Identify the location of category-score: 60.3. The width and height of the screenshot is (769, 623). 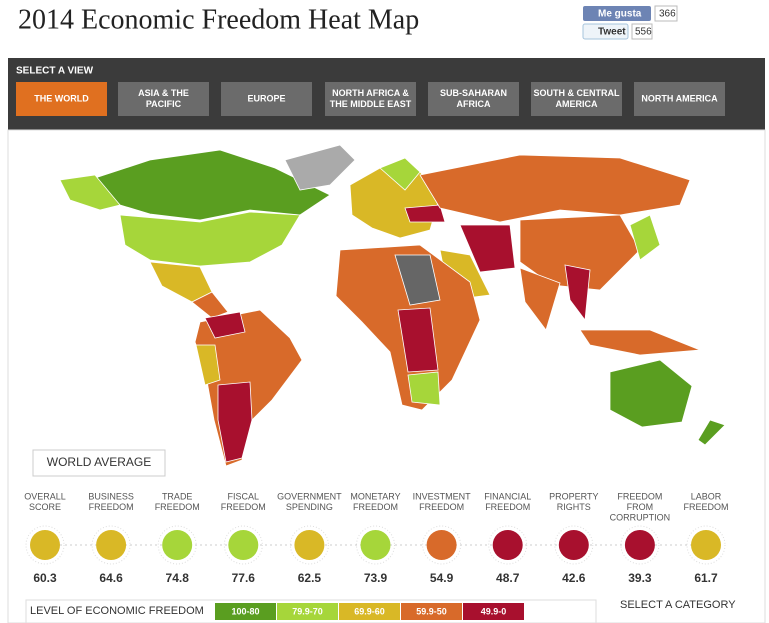
(45, 578).